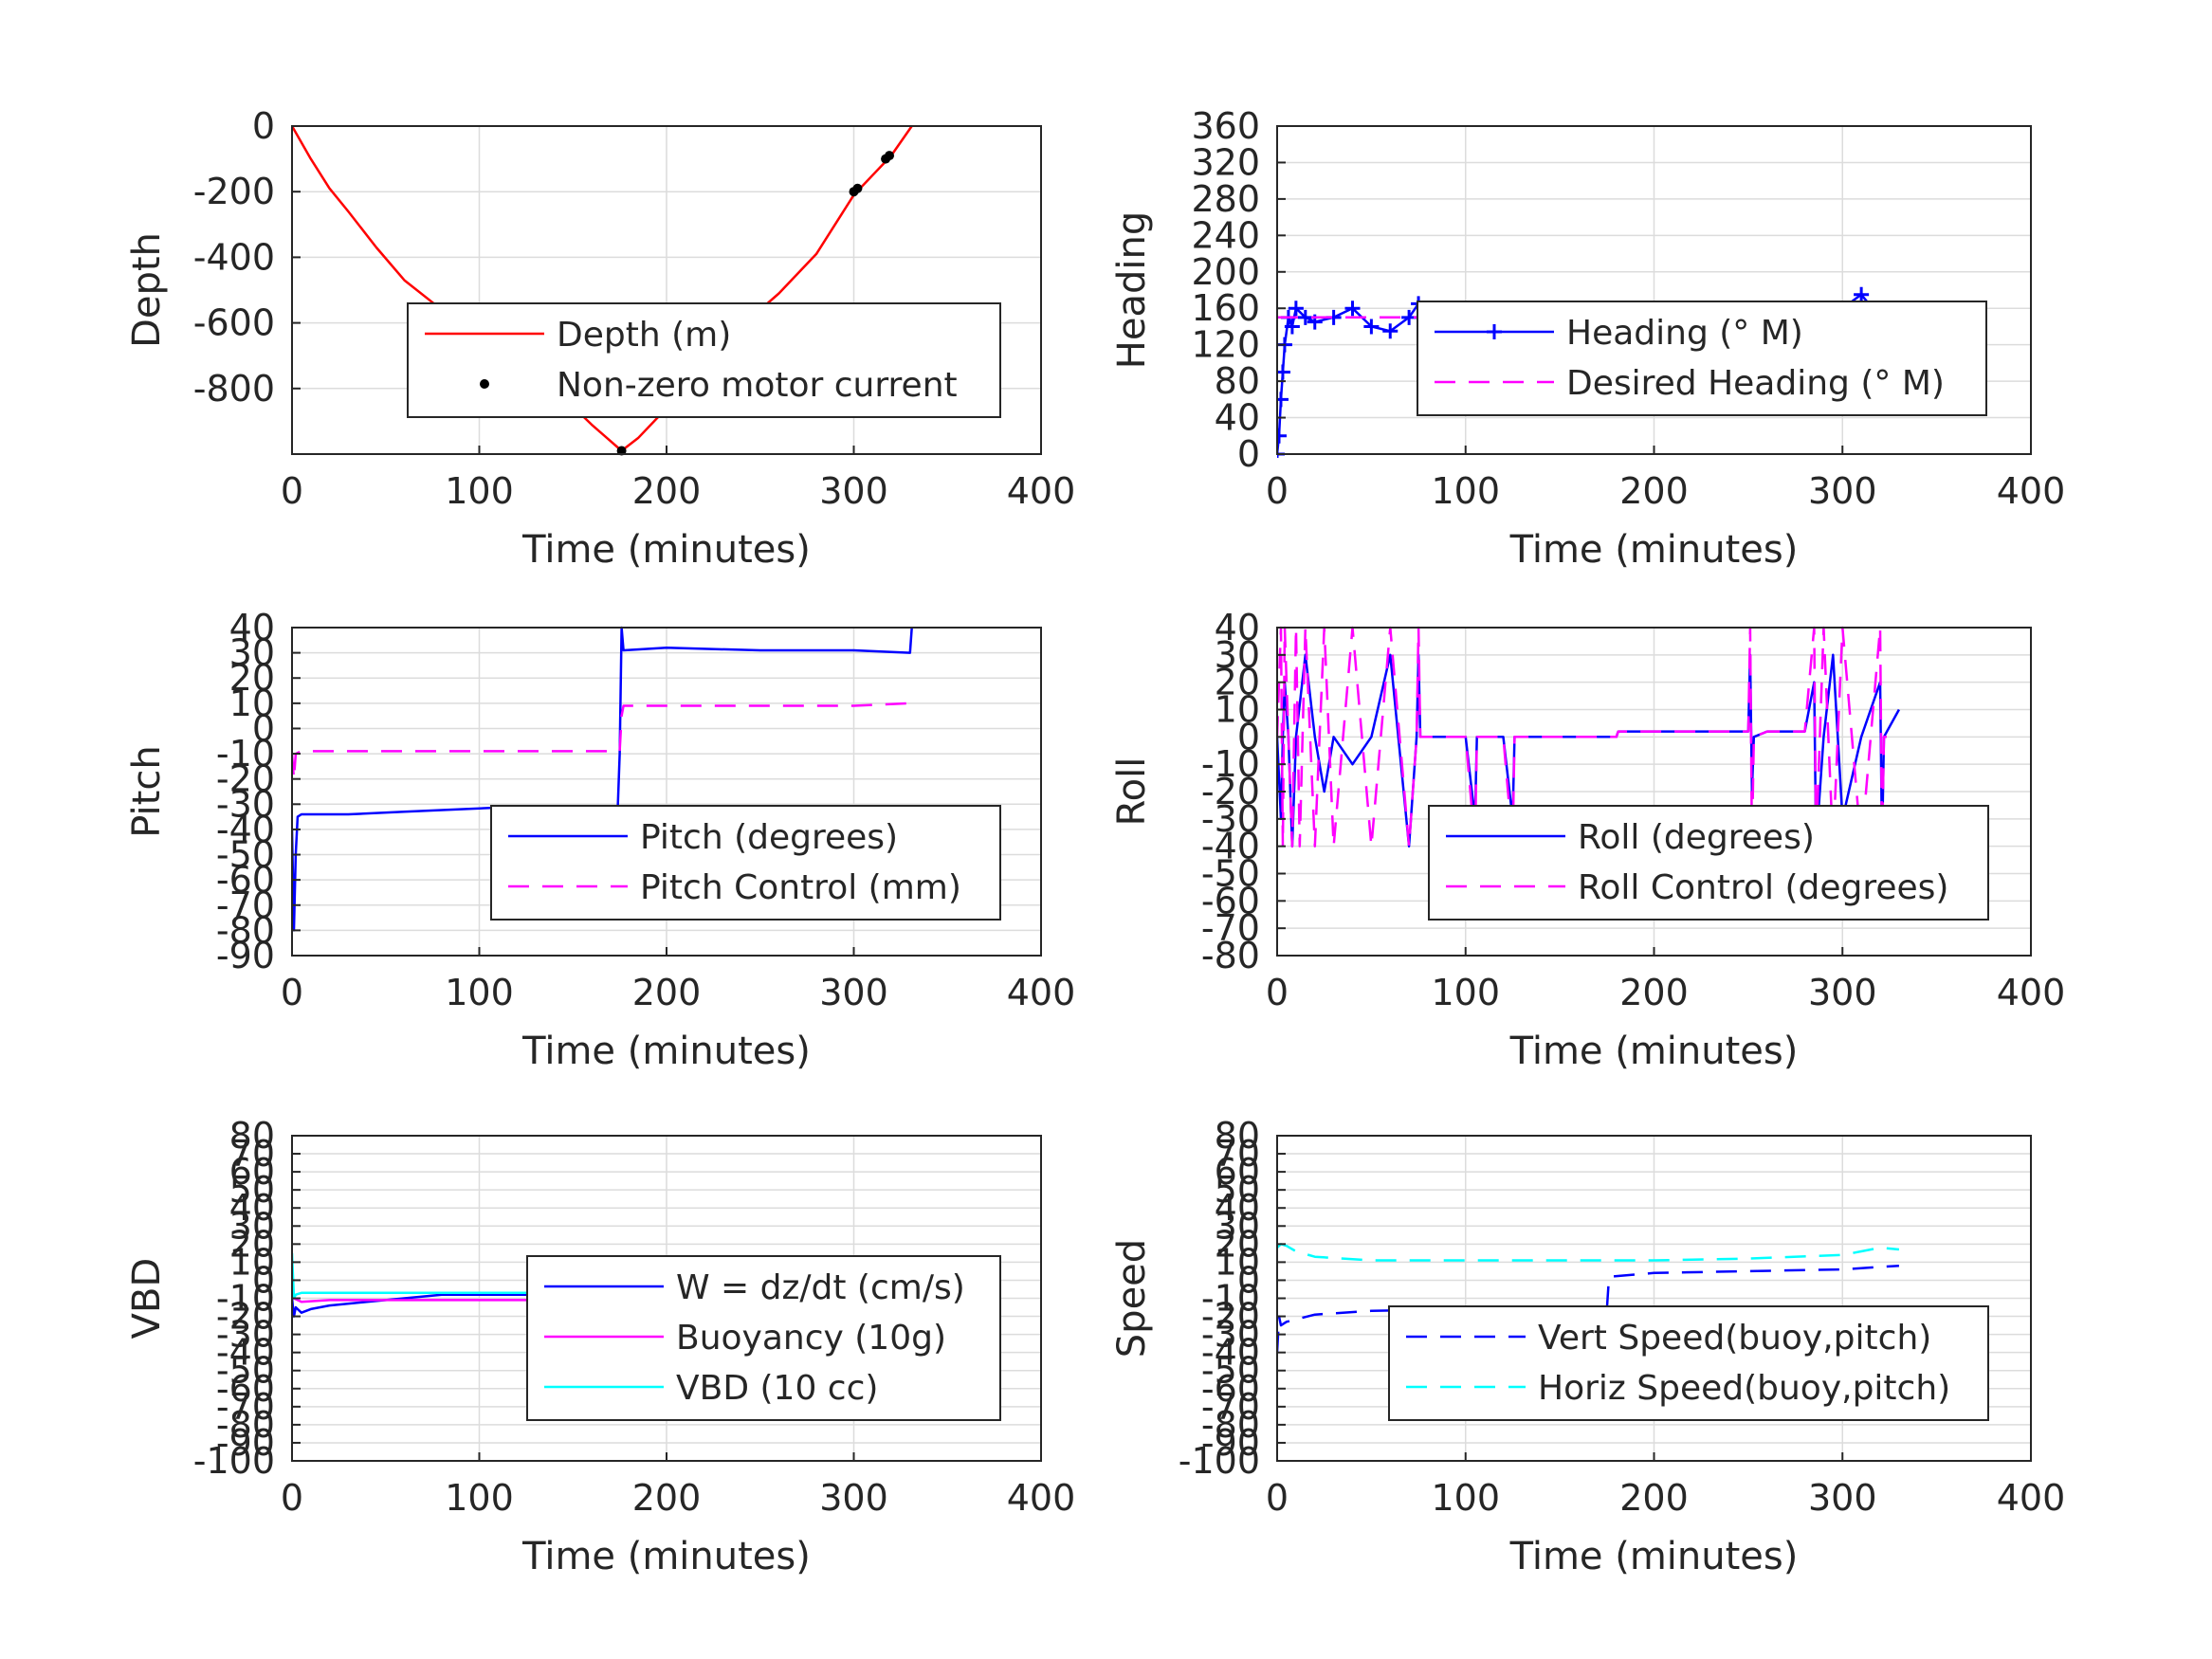  What do you see at coordinates (1225, 345) in the screenshot?
I see `heading-y-tick-label: 120` at bounding box center [1225, 345].